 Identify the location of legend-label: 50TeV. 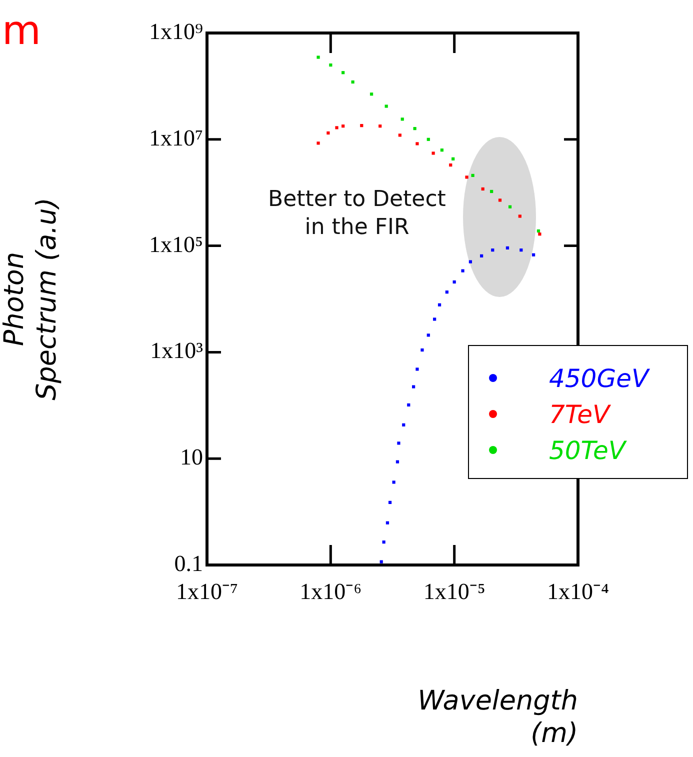
(587, 450).